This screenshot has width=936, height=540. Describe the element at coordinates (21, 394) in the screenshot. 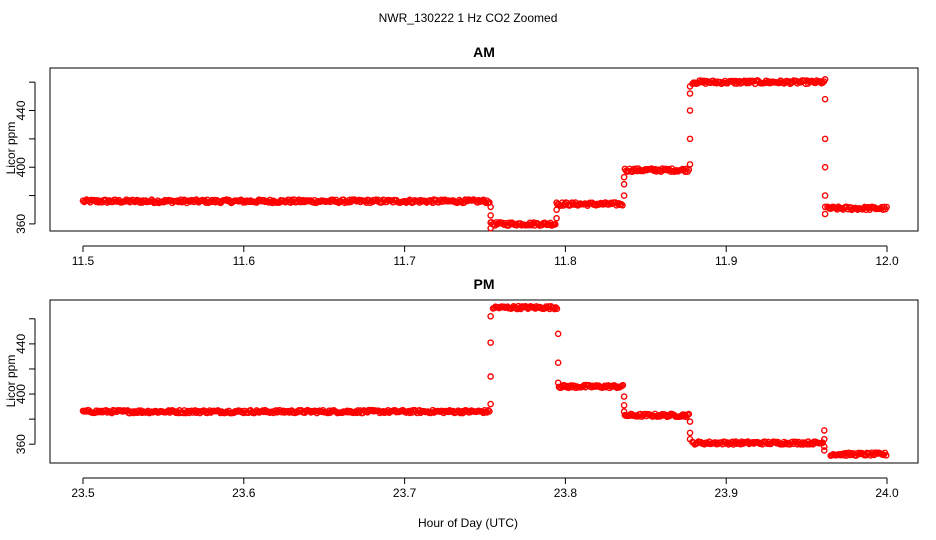

I see `pm-y-tick-label: 400` at that location.